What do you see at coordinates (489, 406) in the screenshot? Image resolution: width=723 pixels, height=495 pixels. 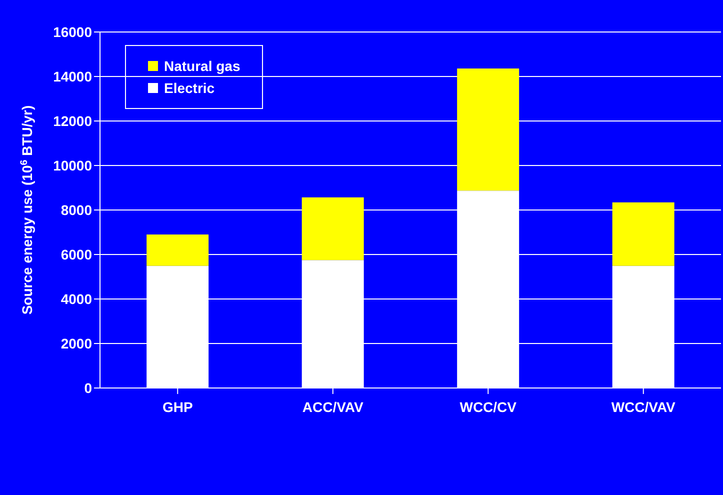 I see `x-tick-label: WCC/CV` at bounding box center [489, 406].